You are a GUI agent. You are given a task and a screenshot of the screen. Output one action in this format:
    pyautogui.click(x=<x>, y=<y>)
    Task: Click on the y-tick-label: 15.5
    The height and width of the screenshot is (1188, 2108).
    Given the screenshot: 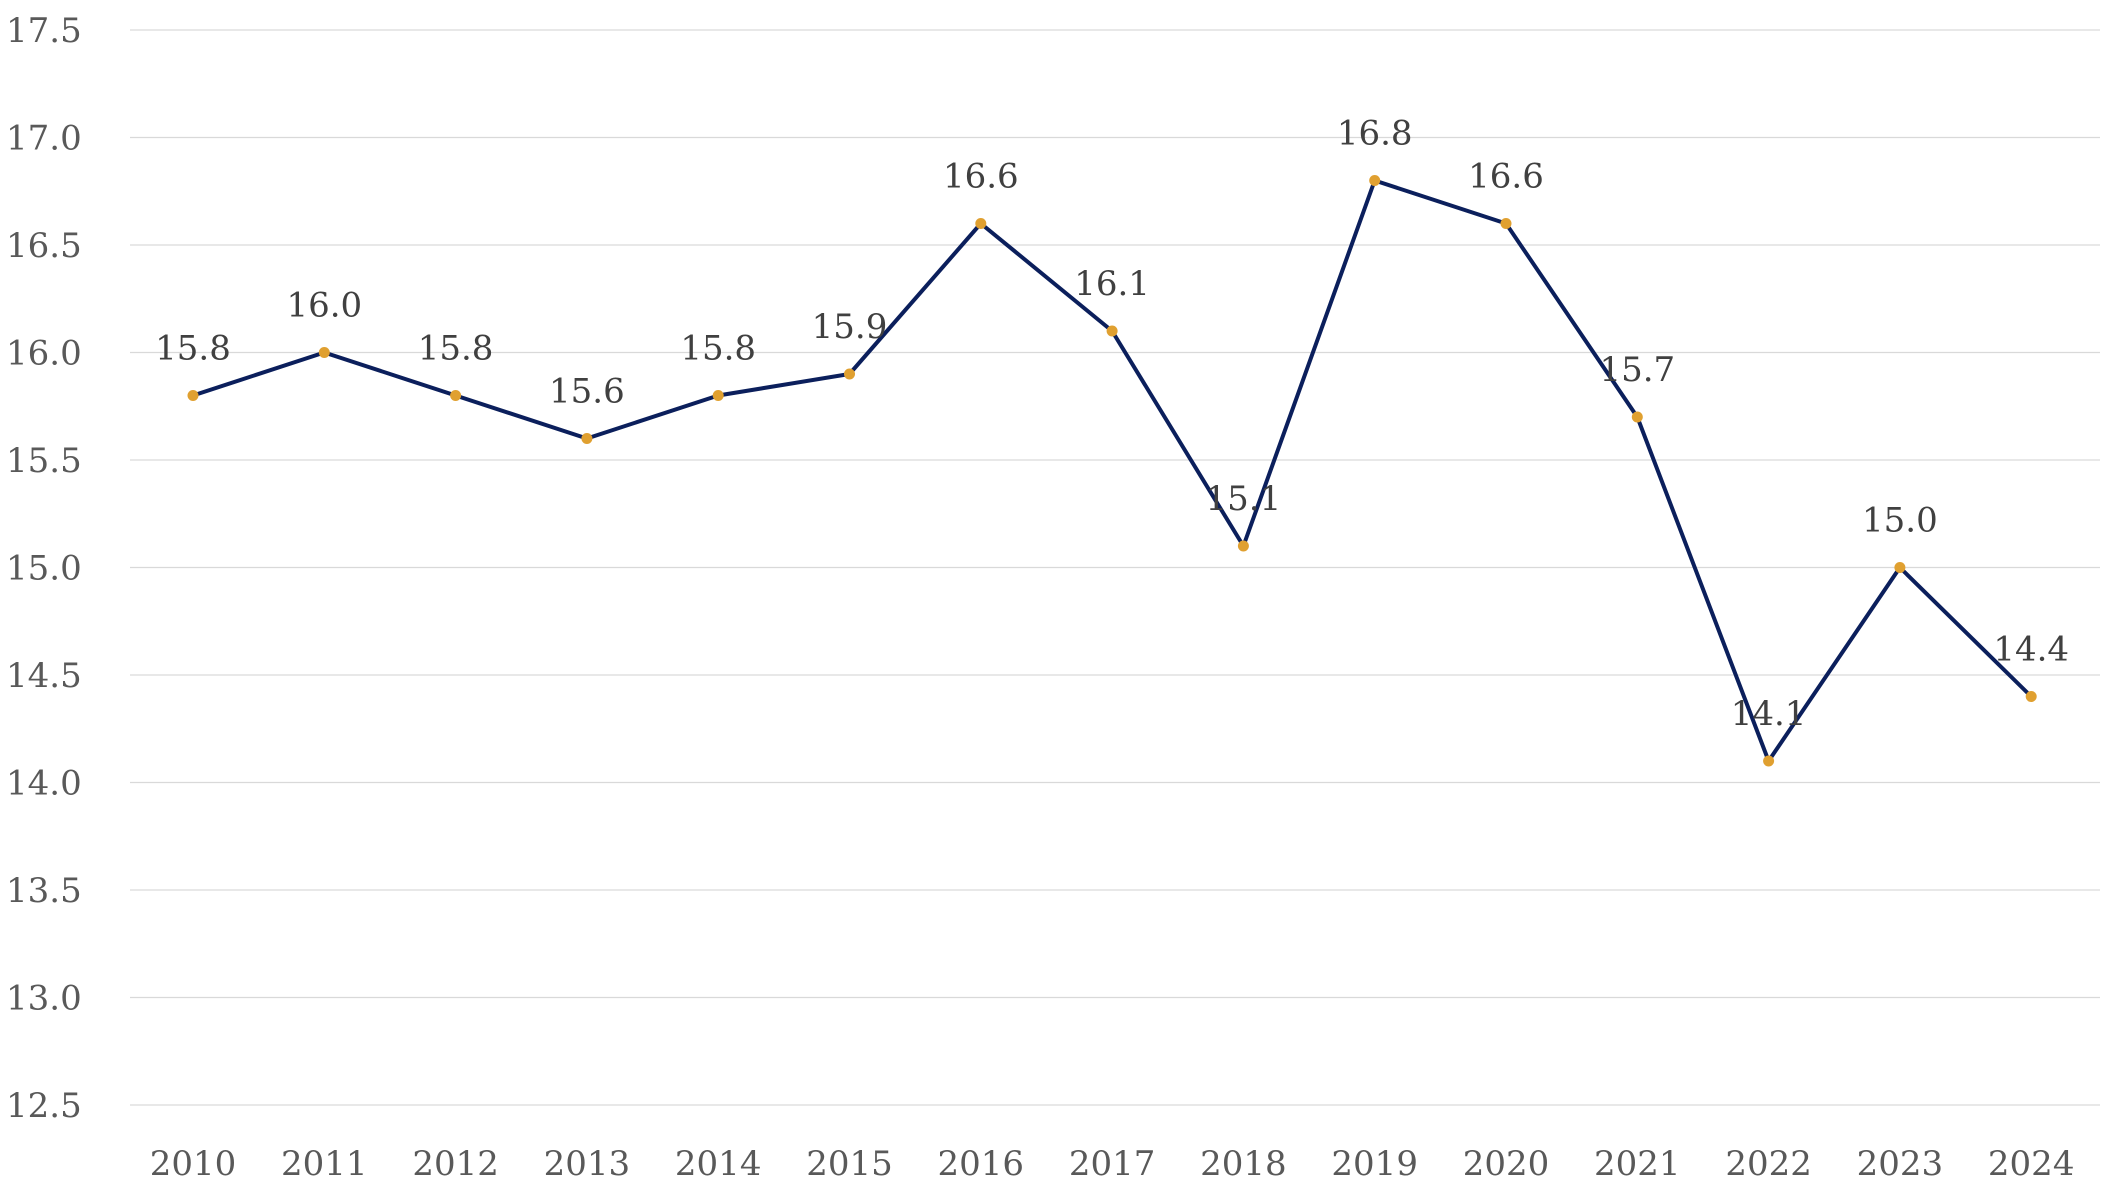 What is the action you would take?
    pyautogui.click(x=44, y=461)
    